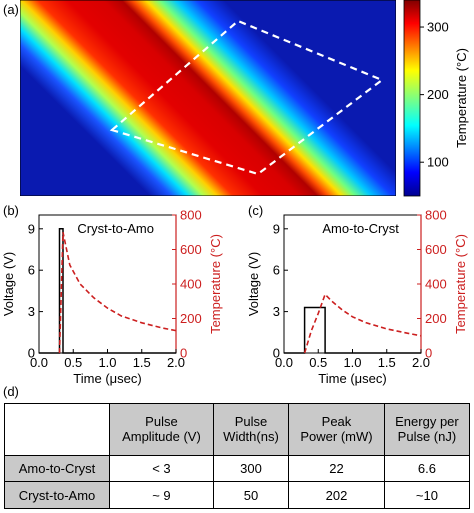 The width and height of the screenshot is (474, 513). Describe the element at coordinates (412, 98) in the screenshot. I see `colorbar` at that location.